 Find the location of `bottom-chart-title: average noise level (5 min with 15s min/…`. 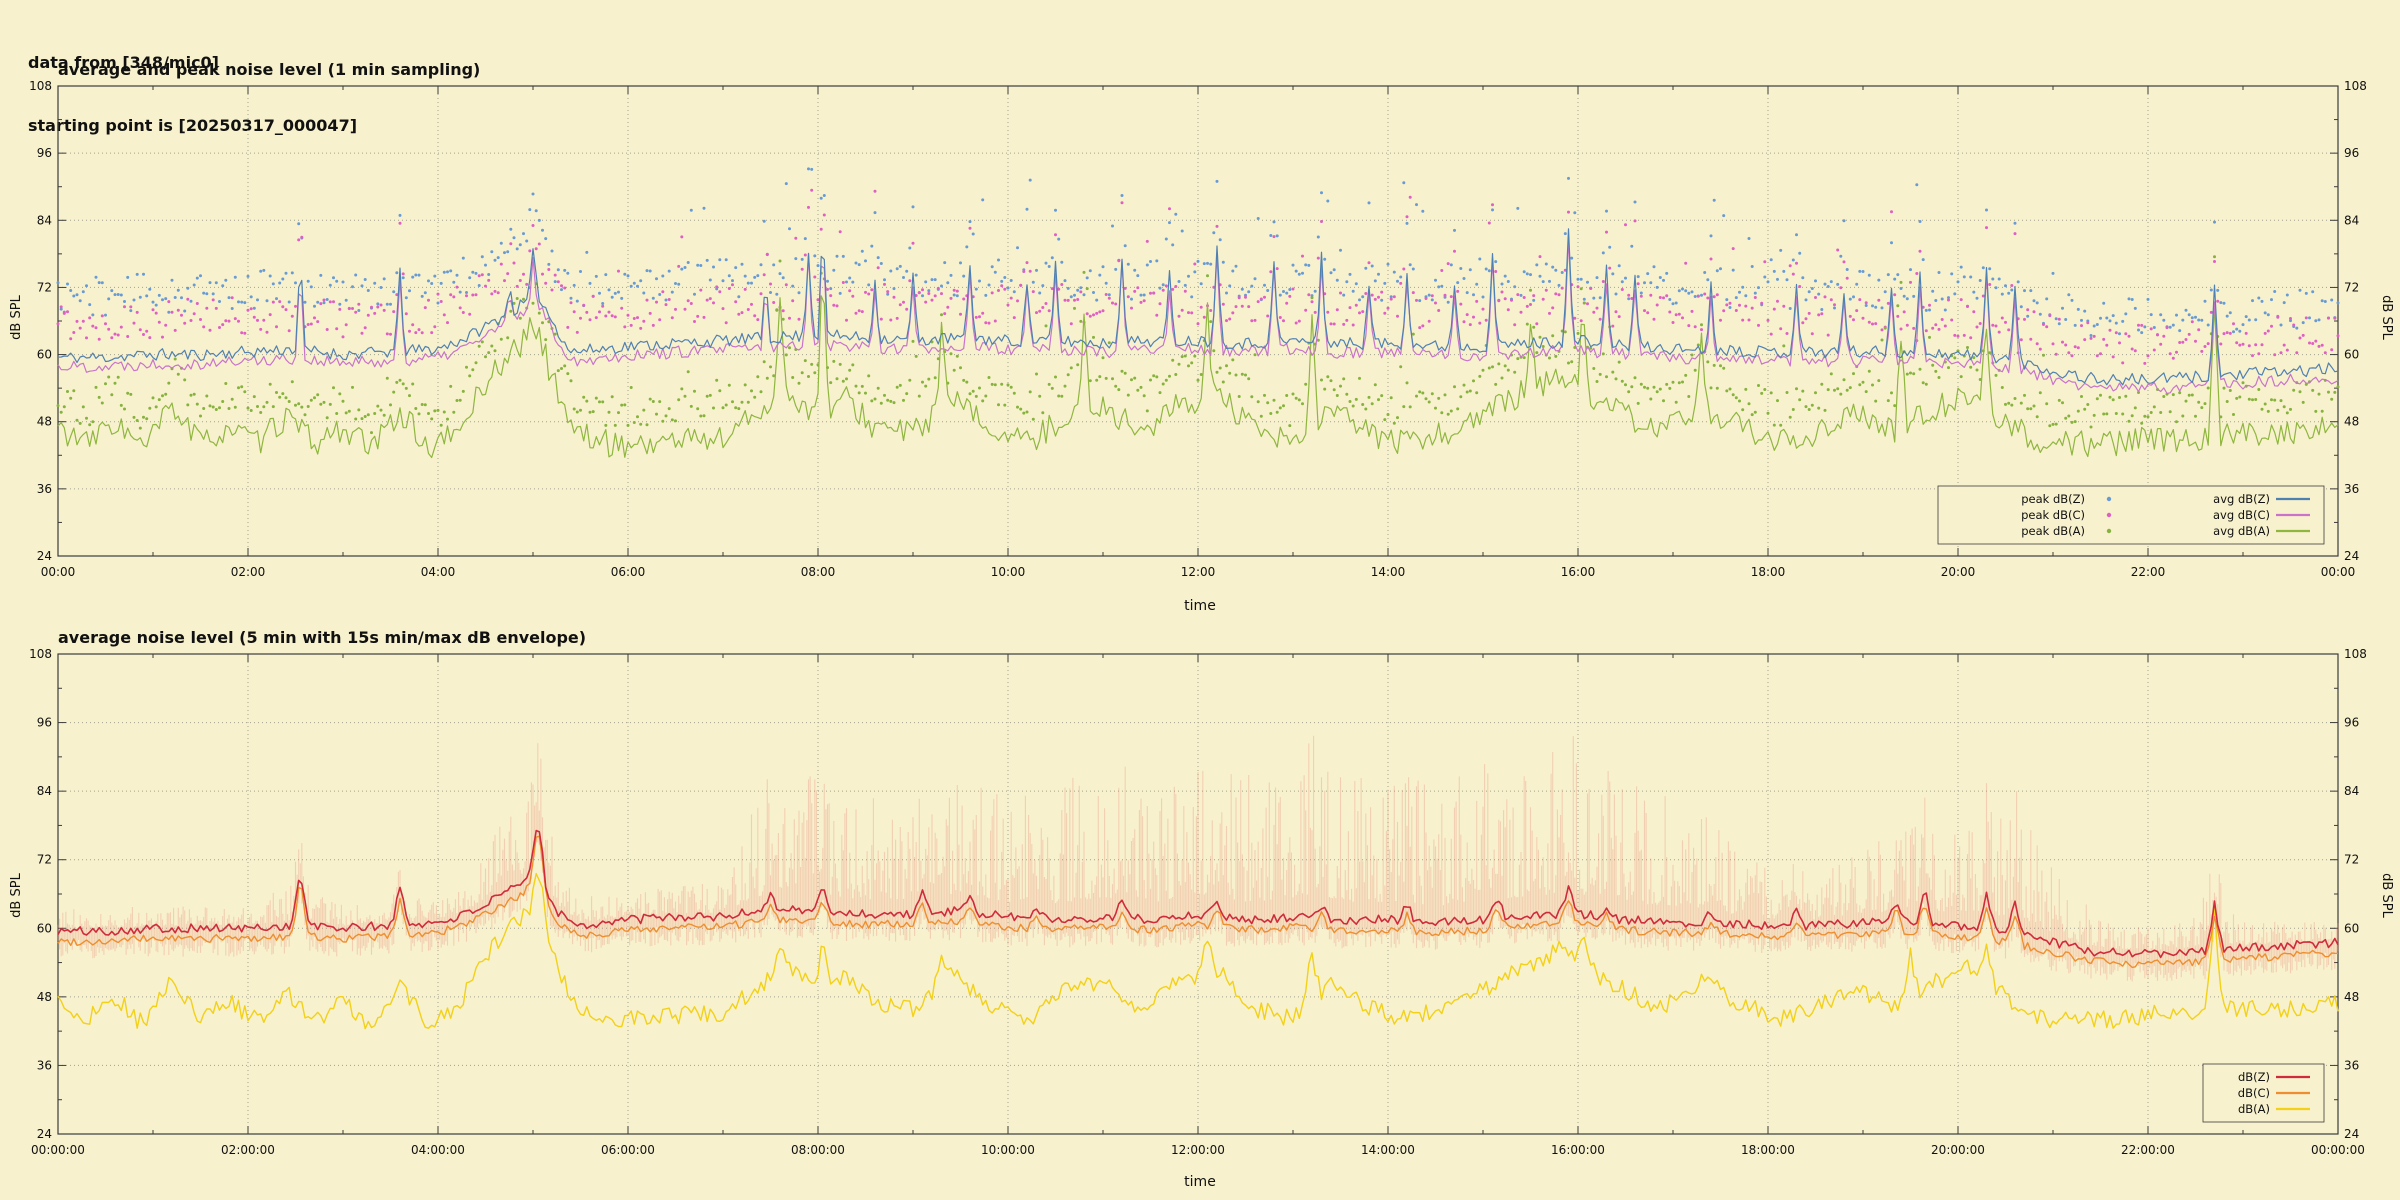

bottom-chart-title: average noise level (5 min with 15s min/… is located at coordinates (322, 637).